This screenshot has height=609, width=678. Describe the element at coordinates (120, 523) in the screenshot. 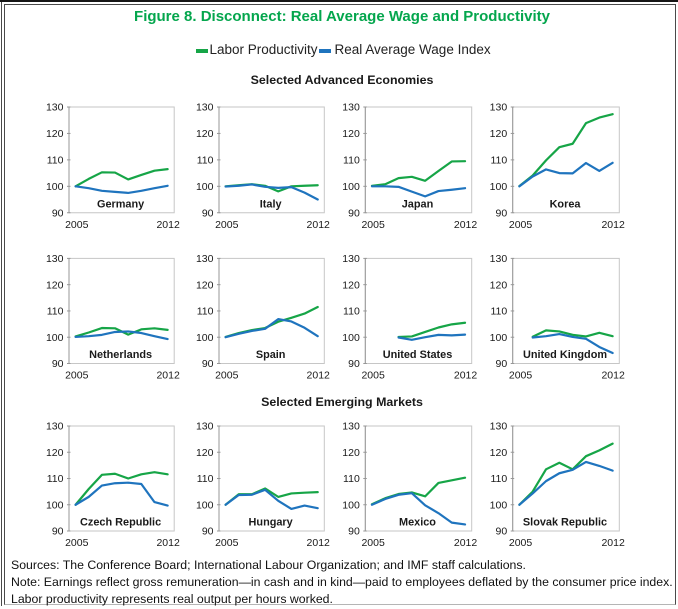

I see `svg-text: Czech Republic` at that location.